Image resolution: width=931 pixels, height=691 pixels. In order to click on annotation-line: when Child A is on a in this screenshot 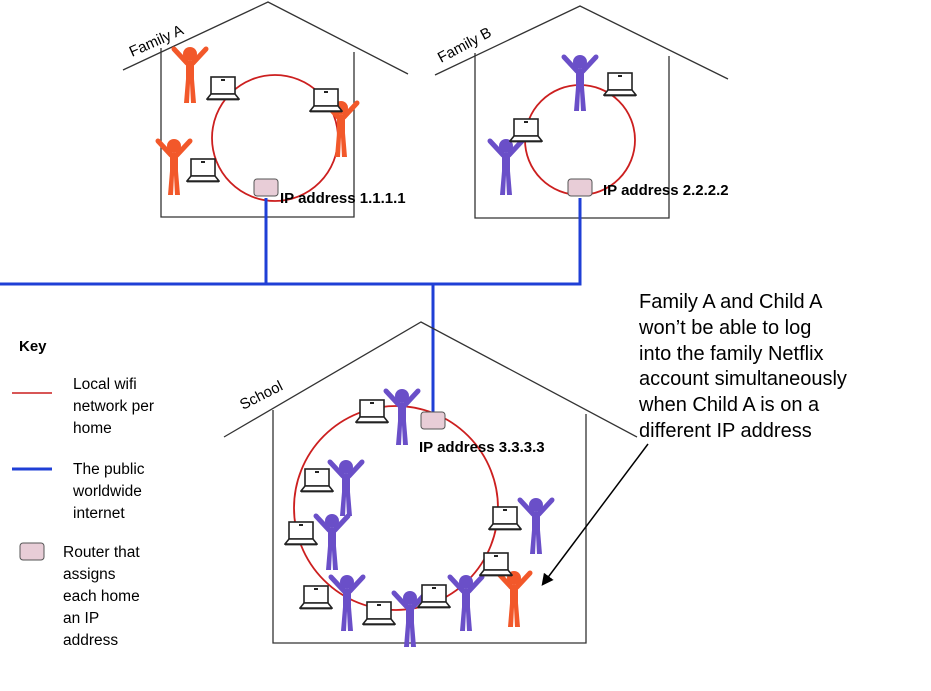, I will do `click(729, 405)`.